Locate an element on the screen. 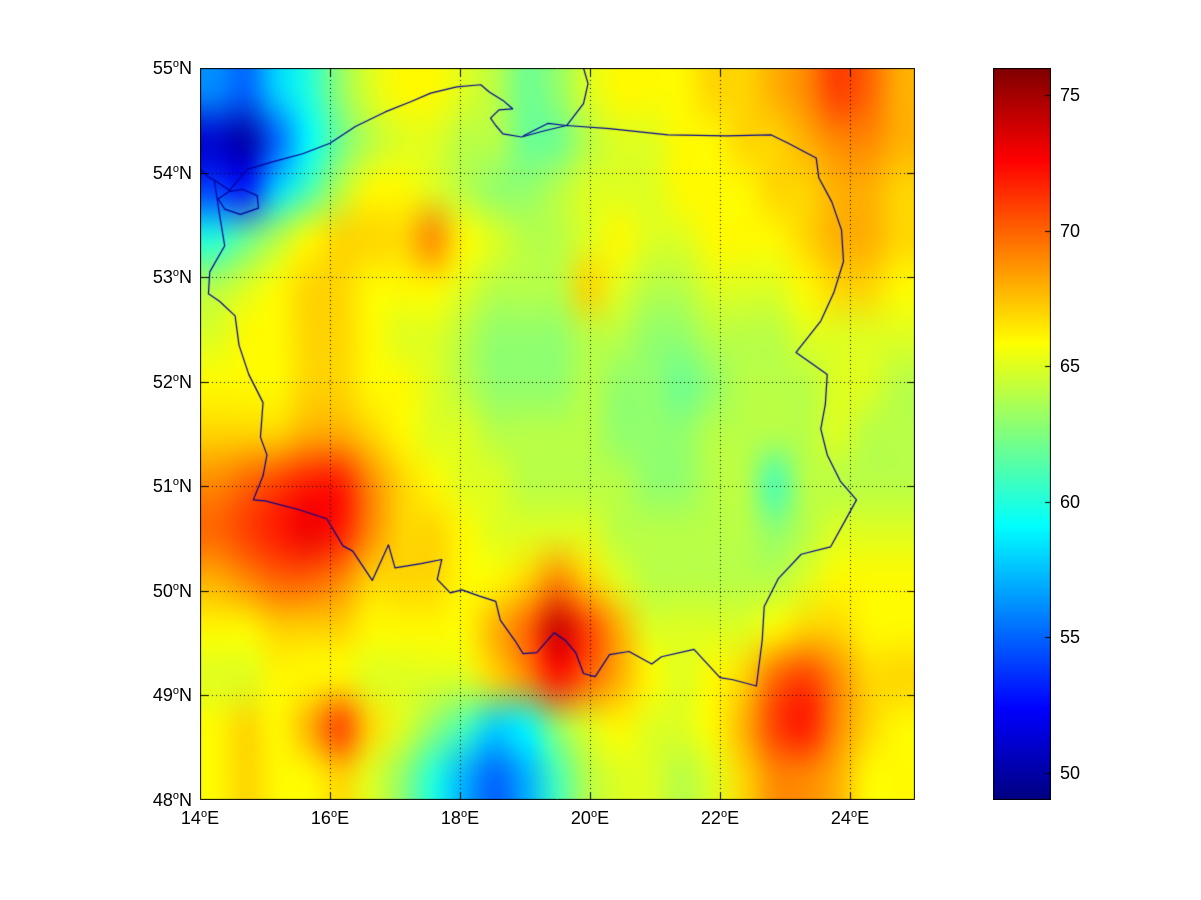 This screenshot has height=900, width=1201. colorbar-canvas is located at coordinates (1022, 434).